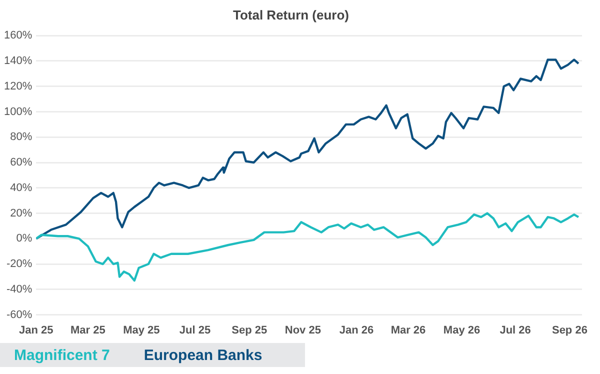  What do you see at coordinates (18, 112) in the screenshot?
I see `y-tick-label: 100%` at bounding box center [18, 112].